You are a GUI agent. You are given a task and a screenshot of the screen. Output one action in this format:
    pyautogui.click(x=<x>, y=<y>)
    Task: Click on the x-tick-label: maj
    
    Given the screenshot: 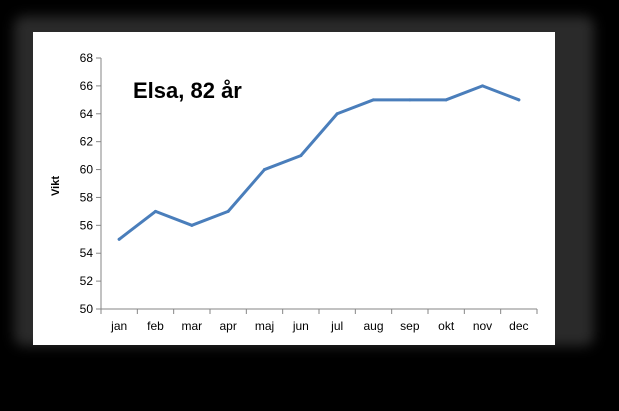 What is the action you would take?
    pyautogui.click(x=264, y=326)
    